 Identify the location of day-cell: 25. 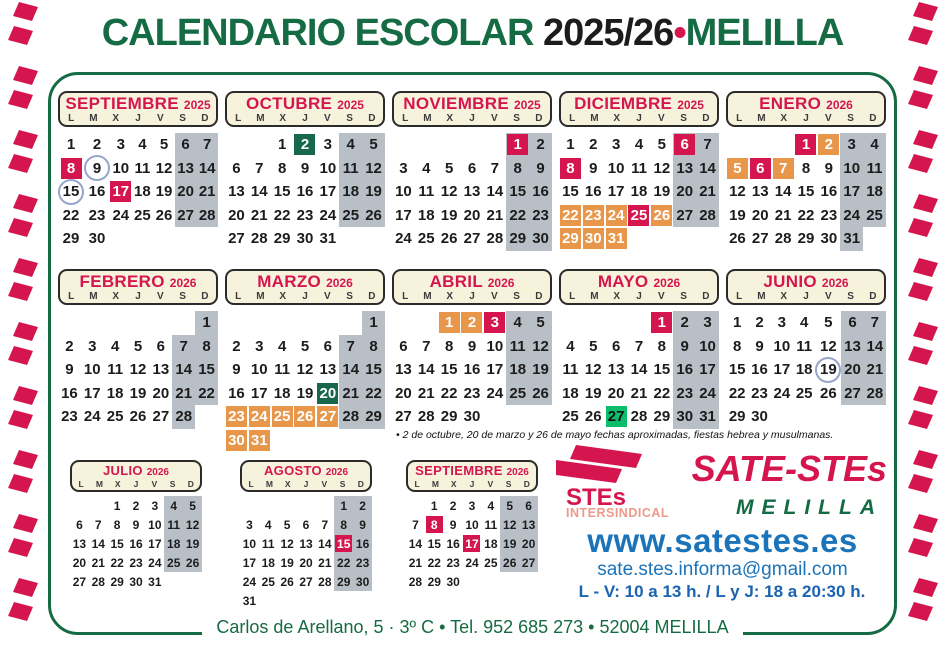
(282, 417).